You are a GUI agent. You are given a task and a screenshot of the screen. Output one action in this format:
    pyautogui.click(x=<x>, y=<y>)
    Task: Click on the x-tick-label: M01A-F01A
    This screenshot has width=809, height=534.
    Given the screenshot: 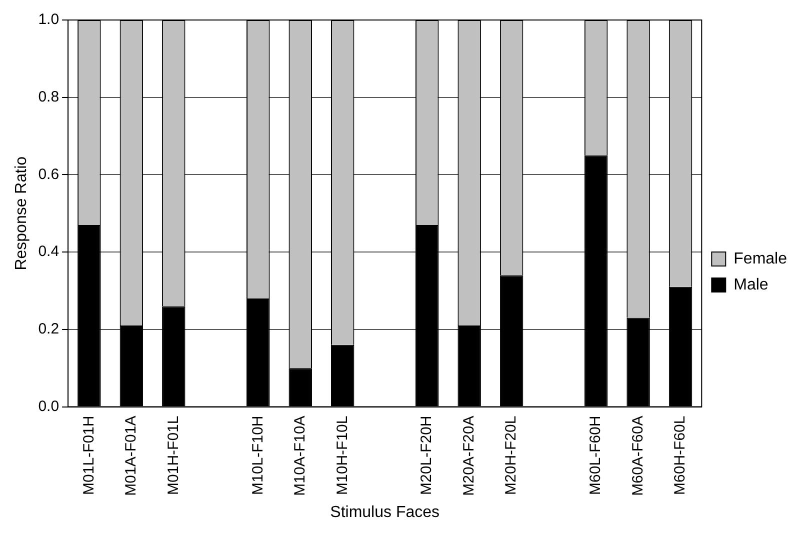 What is the action you would take?
    pyautogui.click(x=131, y=456)
    